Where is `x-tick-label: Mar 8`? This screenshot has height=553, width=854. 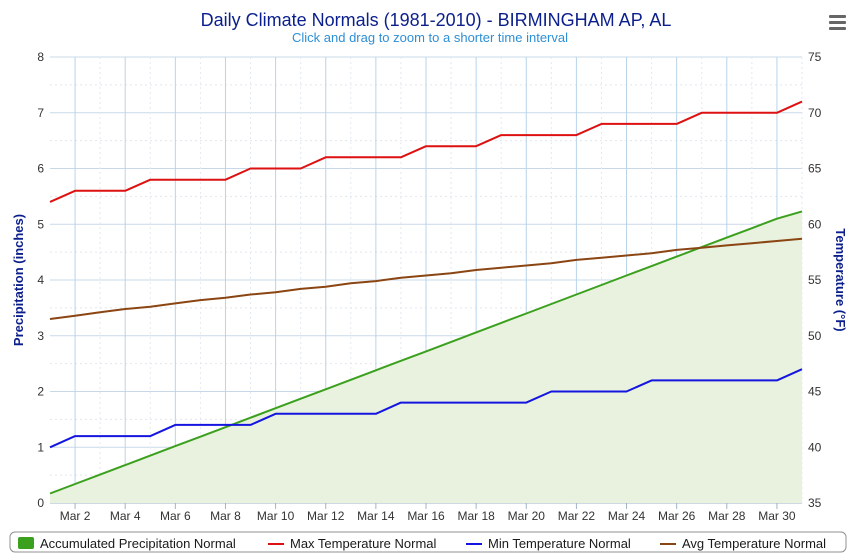 x-tick-label: Mar 8 is located at coordinates (225, 516).